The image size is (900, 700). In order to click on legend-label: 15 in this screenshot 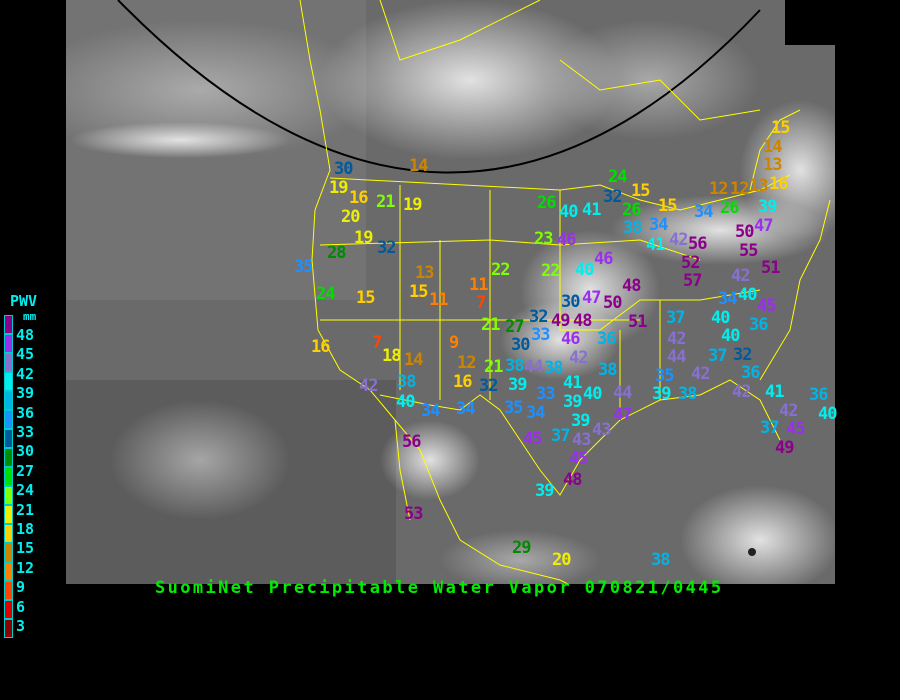, I will do `click(25, 548)`.